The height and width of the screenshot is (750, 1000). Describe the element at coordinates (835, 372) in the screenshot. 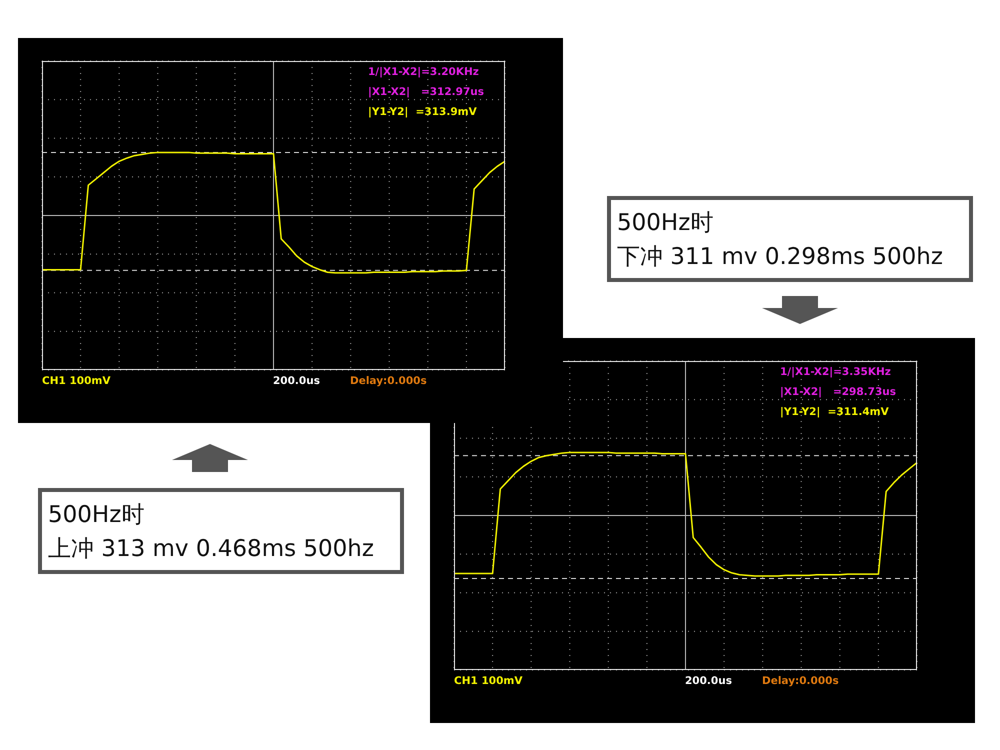

I see `text: 1/|X1-X2|=3.35KHz` at that location.